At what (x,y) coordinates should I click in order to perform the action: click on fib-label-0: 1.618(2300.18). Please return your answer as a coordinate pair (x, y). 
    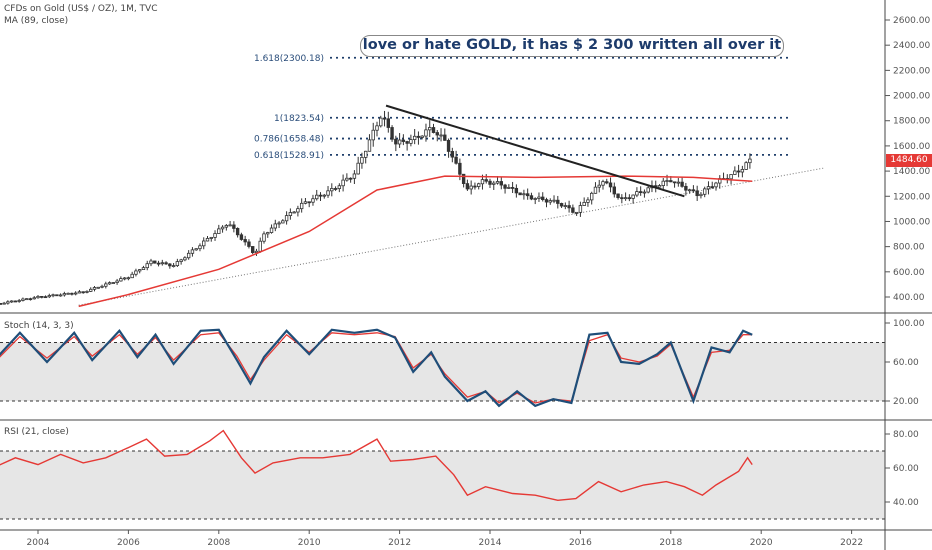
    Looking at the image, I should click on (289, 59).